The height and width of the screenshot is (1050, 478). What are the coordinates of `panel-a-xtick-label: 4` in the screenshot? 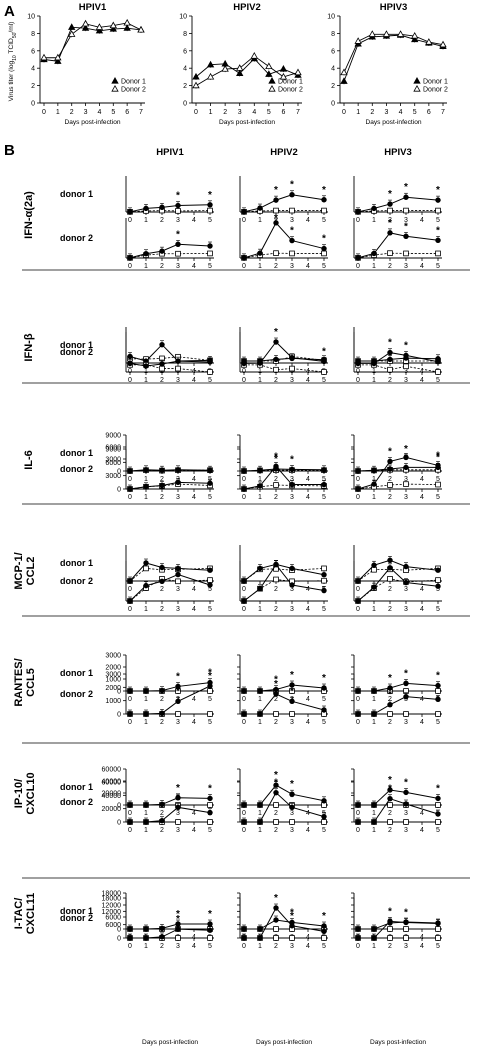 It's located at (254, 112).